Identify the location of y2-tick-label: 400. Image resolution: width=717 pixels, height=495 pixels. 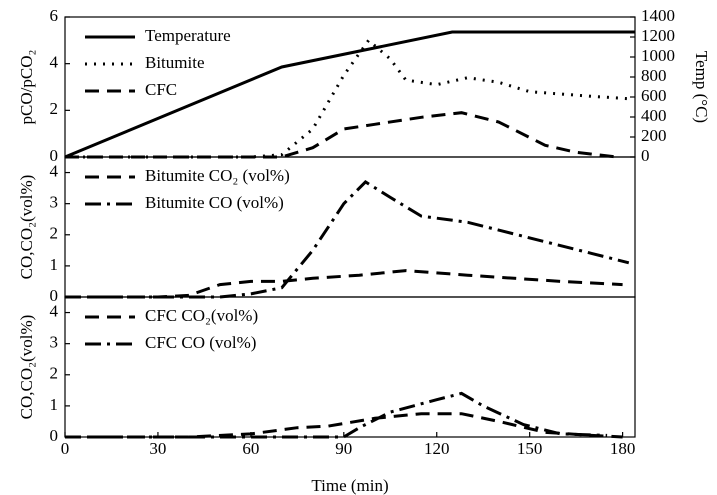
(654, 115).